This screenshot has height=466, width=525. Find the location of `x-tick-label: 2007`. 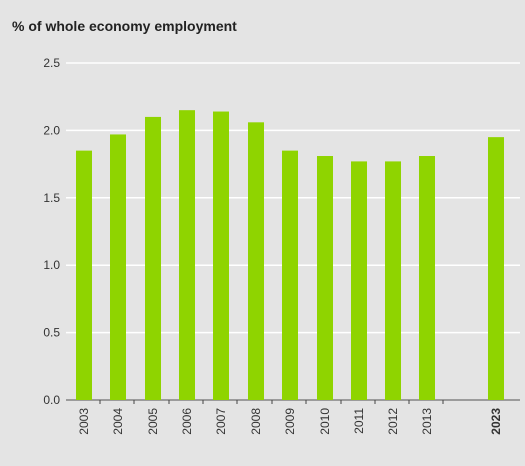

x-tick-label: 2007 is located at coordinates (221, 421).